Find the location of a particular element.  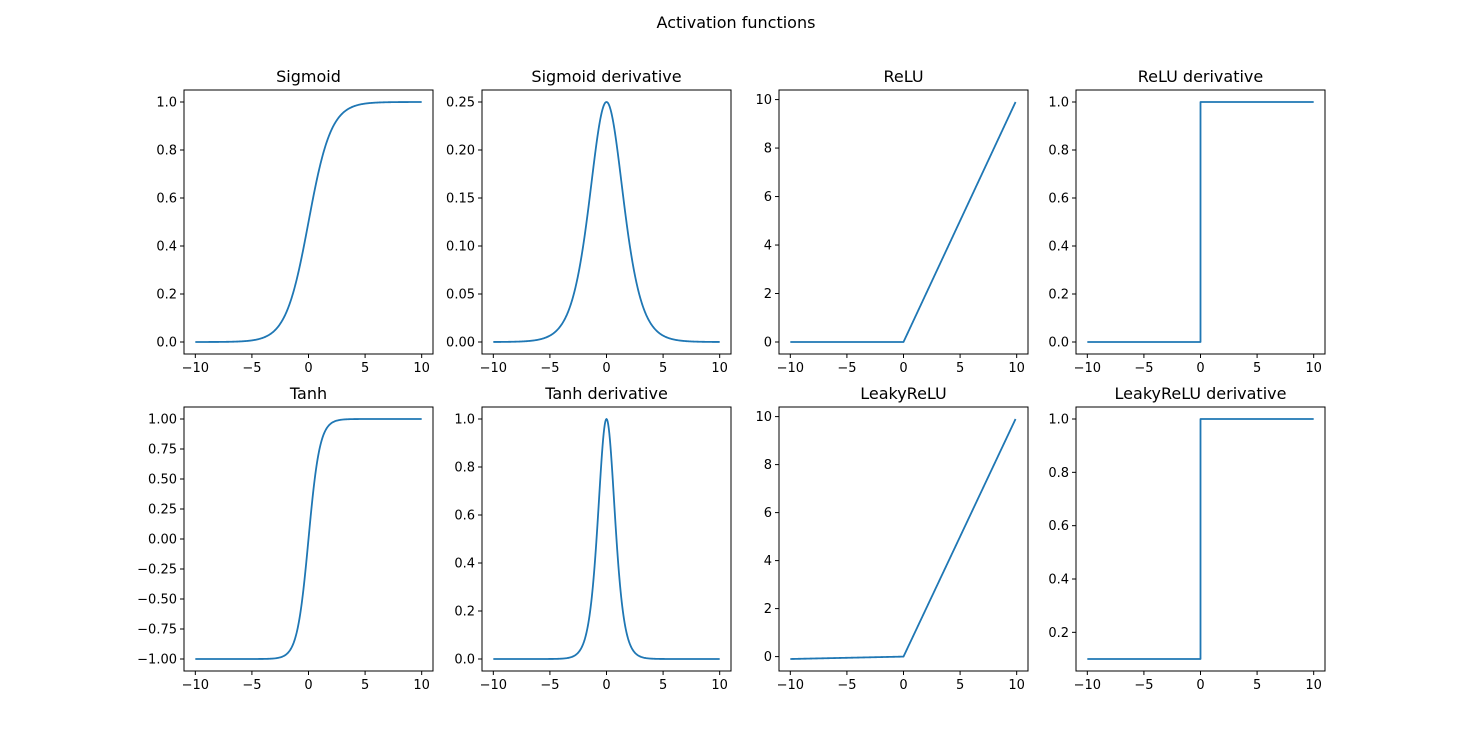

subplot-title: LeakyReLU derivative is located at coordinates (1201, 393).